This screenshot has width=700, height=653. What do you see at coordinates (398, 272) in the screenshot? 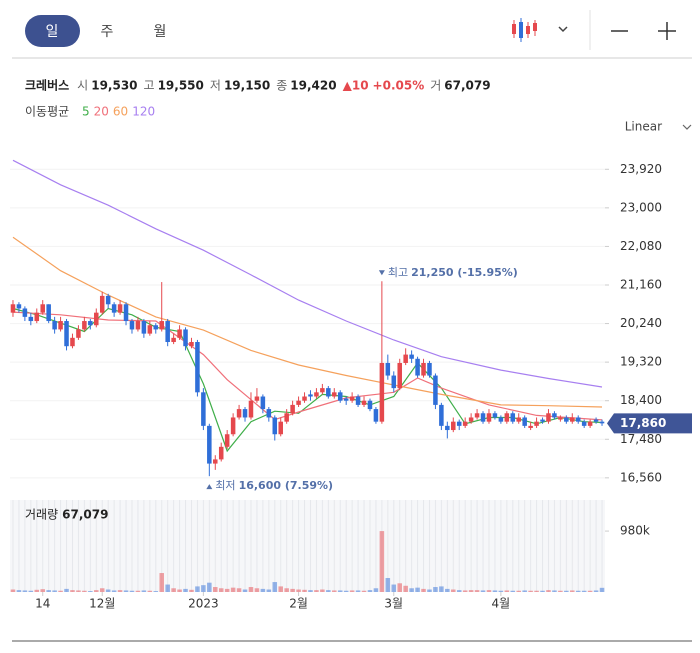
I see `annotation-text: 최고` at bounding box center [398, 272].